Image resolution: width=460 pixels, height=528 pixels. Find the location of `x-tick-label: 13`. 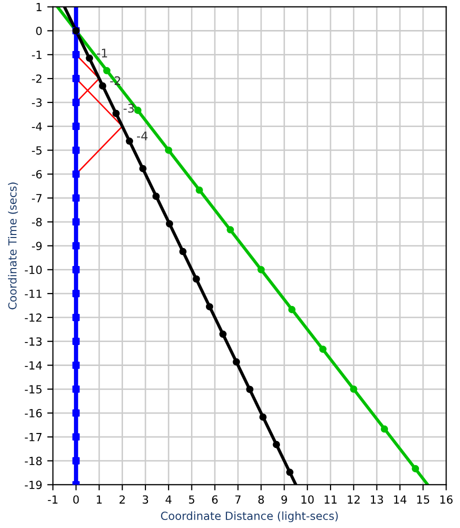

x-tick-label: 13 is located at coordinates (376, 499).